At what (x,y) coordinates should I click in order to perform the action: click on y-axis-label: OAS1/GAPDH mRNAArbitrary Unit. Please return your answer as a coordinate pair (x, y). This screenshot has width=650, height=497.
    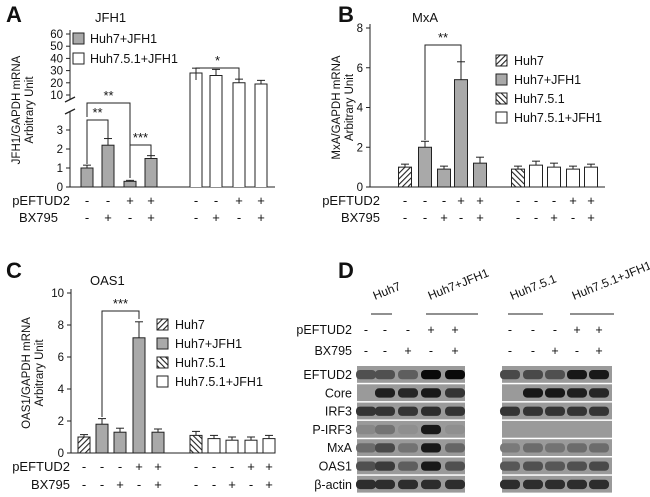
    Looking at the image, I should click on (33, 373).